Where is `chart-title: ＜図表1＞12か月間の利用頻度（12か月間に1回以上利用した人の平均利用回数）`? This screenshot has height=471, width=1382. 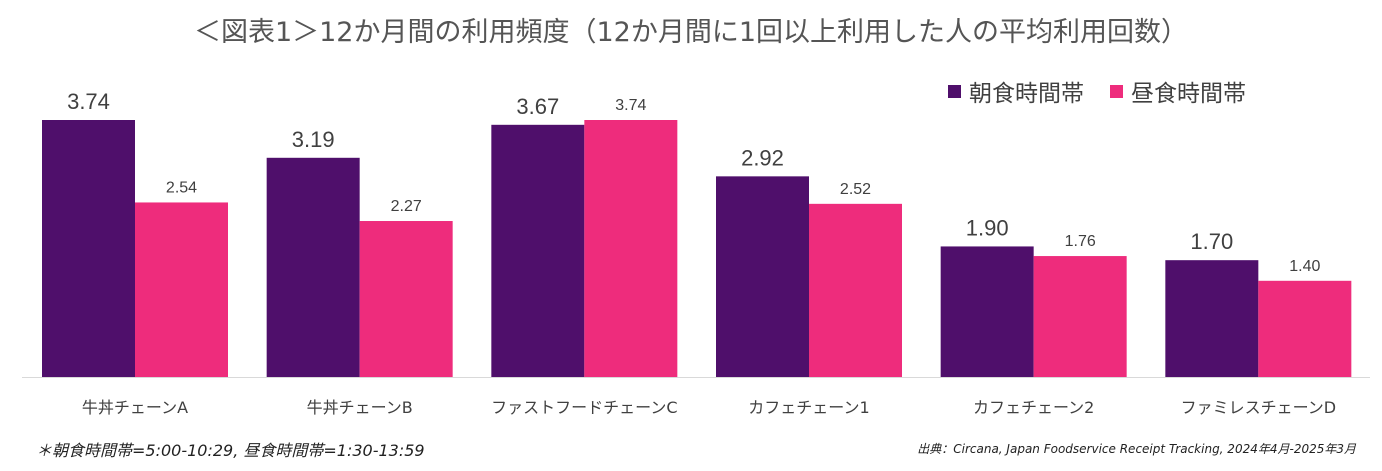
chart-title: ＜図表1＞12か月間の利用頻度（12か月間に1回以上利用した人の平均利用回数） is located at coordinates (691, 32).